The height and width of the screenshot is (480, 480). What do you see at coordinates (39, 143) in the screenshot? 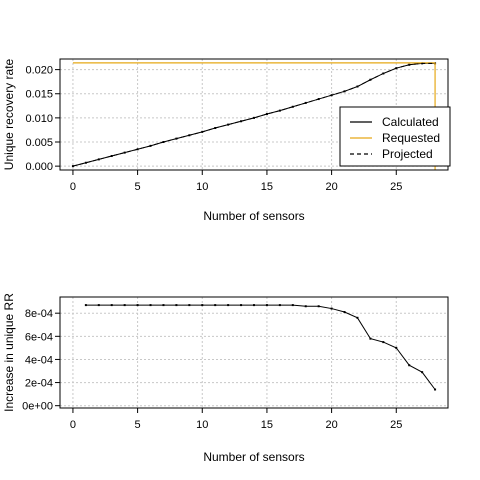
I see `y-tick-label: 0.005` at bounding box center [39, 143].